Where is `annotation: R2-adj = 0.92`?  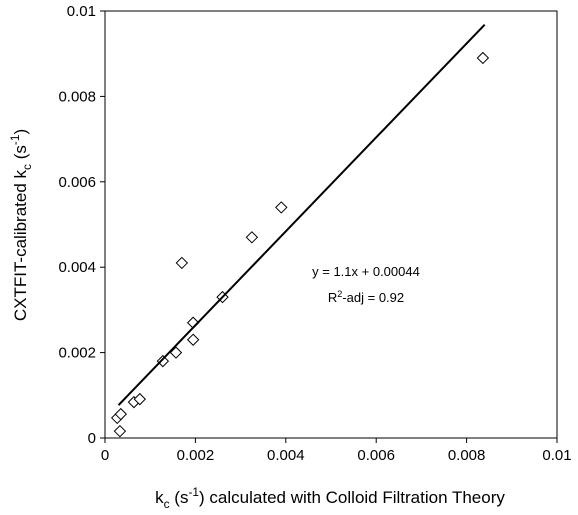 annotation: R2-adj = 0.92 is located at coordinates (366, 297).